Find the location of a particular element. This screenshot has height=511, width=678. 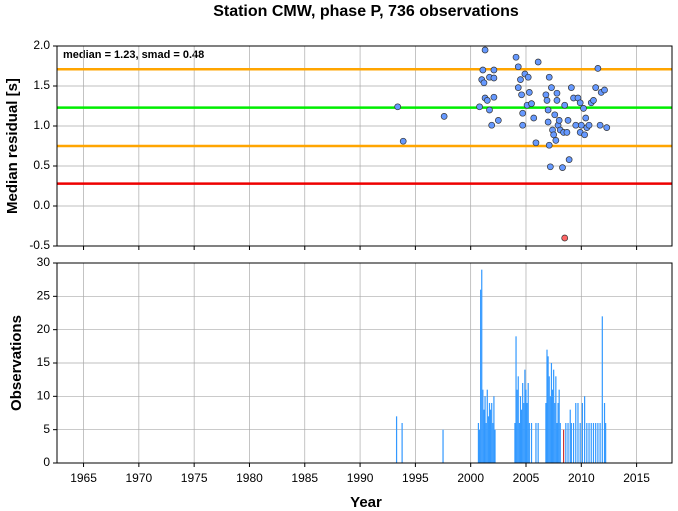

y-tick-label: -0.5 is located at coordinates (39, 245).